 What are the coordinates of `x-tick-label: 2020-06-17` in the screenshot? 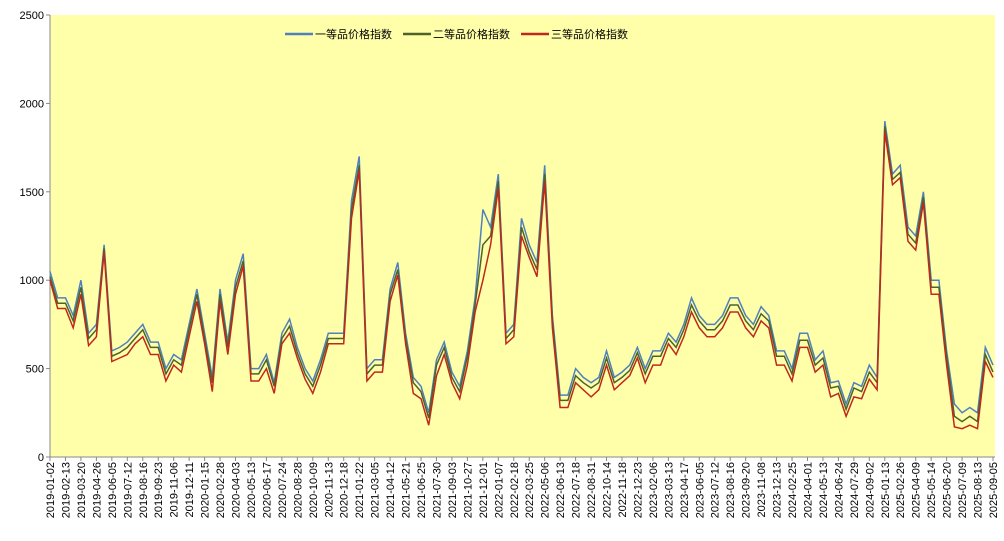 It's located at (267, 490).